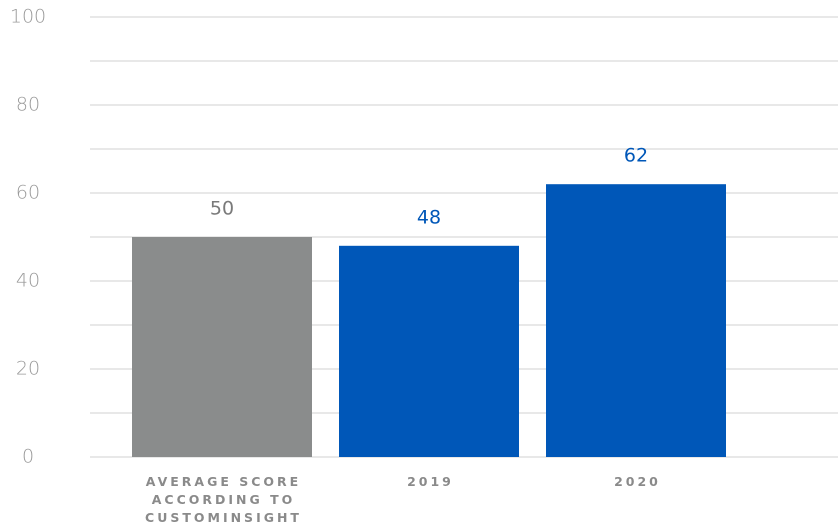 The width and height of the screenshot is (838, 531). Describe the element at coordinates (28, 457) in the screenshot. I see `y-tick-label: 0` at that location.